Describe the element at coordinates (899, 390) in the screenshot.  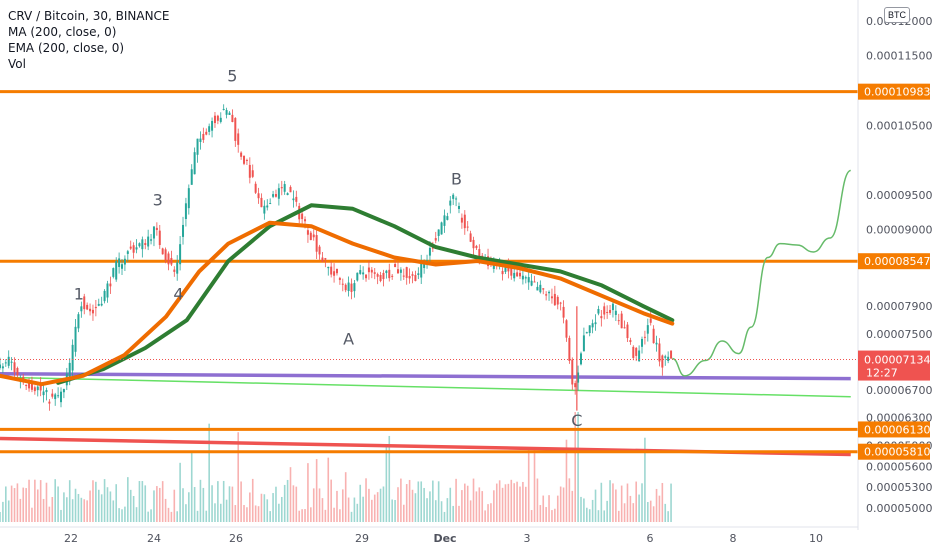
I see `y-tick-label: 0.00006700` at that location.